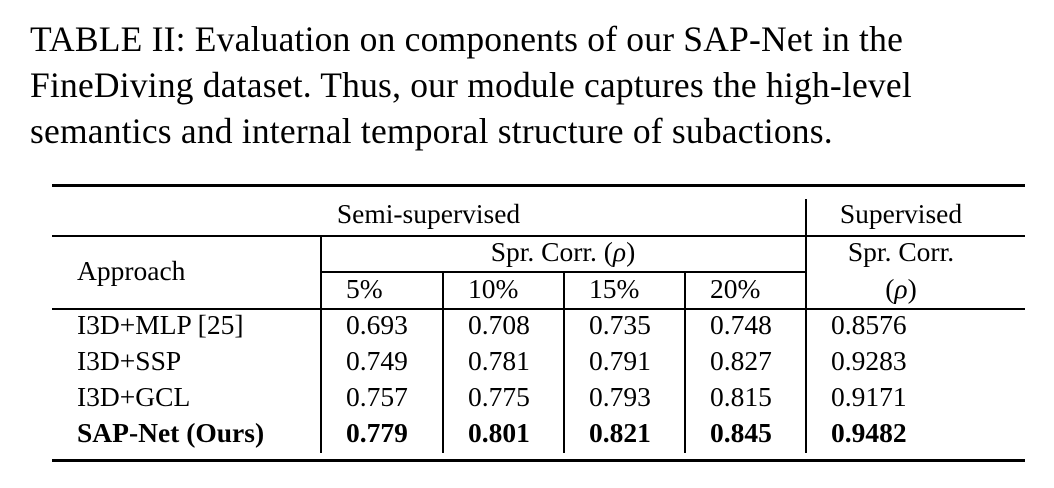 The image size is (1054, 488). What do you see at coordinates (499, 396) in the screenshot?
I see `value-cell-10: 0.775` at bounding box center [499, 396].